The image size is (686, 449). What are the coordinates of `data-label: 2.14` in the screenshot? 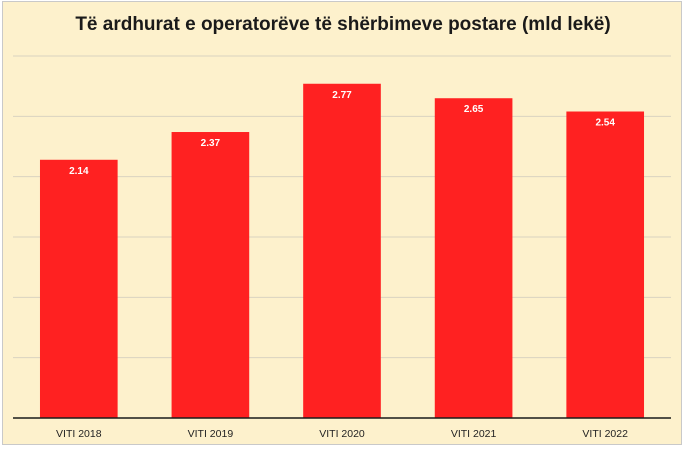 It's located at (79, 171).